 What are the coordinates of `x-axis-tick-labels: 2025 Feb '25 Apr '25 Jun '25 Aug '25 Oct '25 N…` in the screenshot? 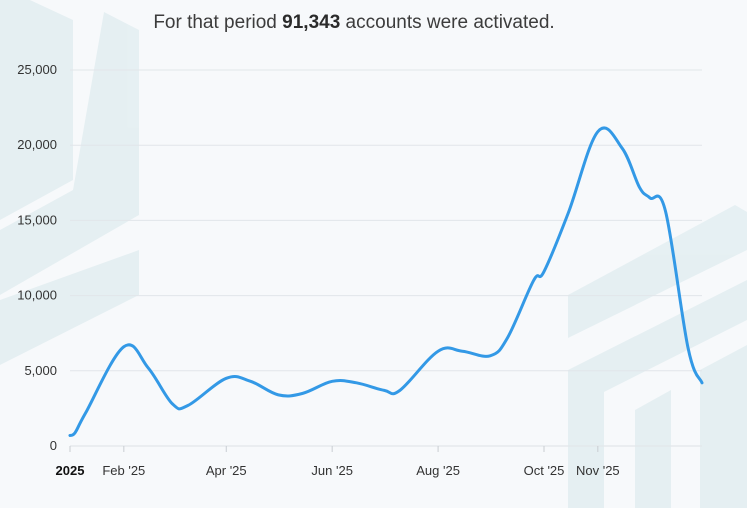 It's located at (338, 462).